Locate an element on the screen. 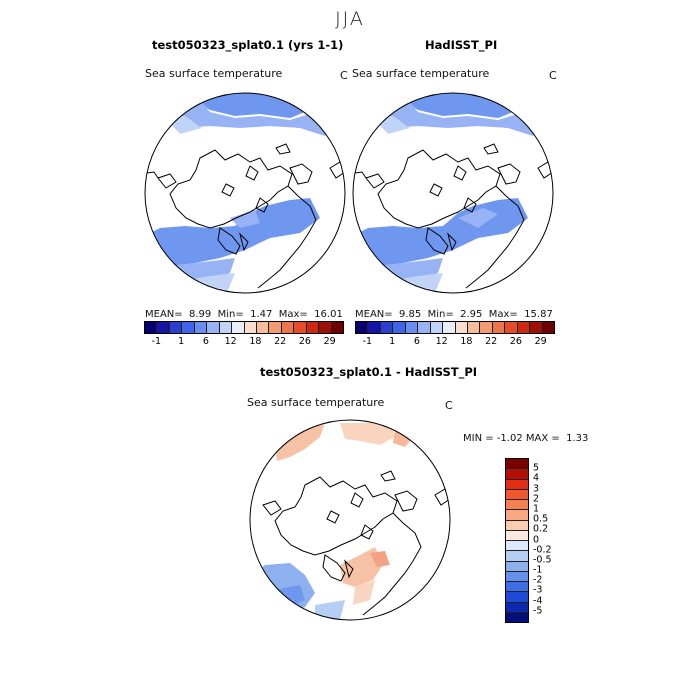 The image size is (700, 700). obs-colorbar-tick-label: 6 is located at coordinates (416, 341).